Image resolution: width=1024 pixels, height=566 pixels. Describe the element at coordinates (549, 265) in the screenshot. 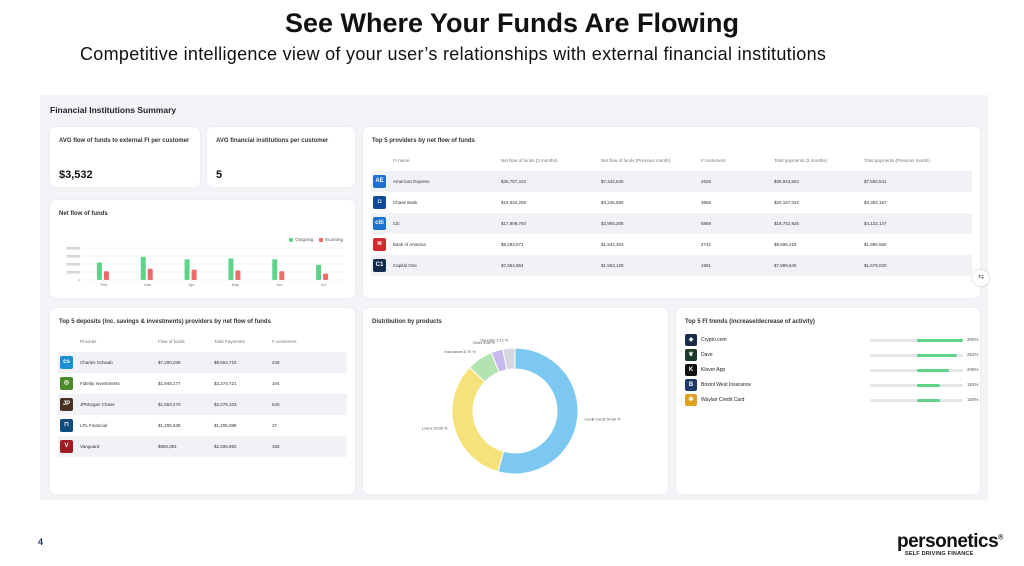

I see `cell-c1: $7,654,864` at that location.